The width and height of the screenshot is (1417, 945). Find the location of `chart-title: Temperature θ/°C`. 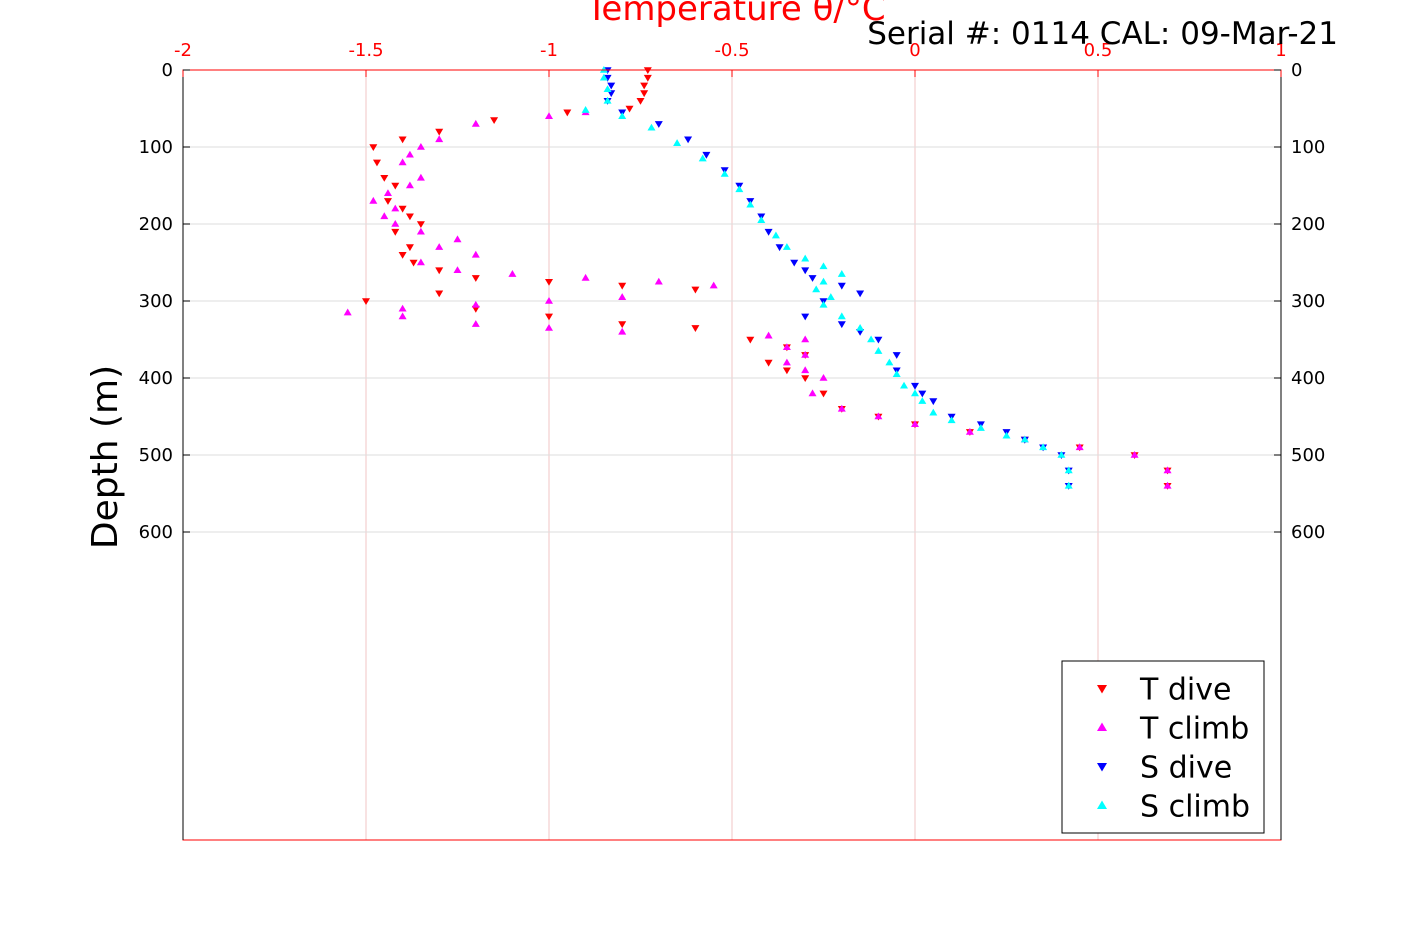

chart-title: Temperature θ/°C is located at coordinates (735, 14).